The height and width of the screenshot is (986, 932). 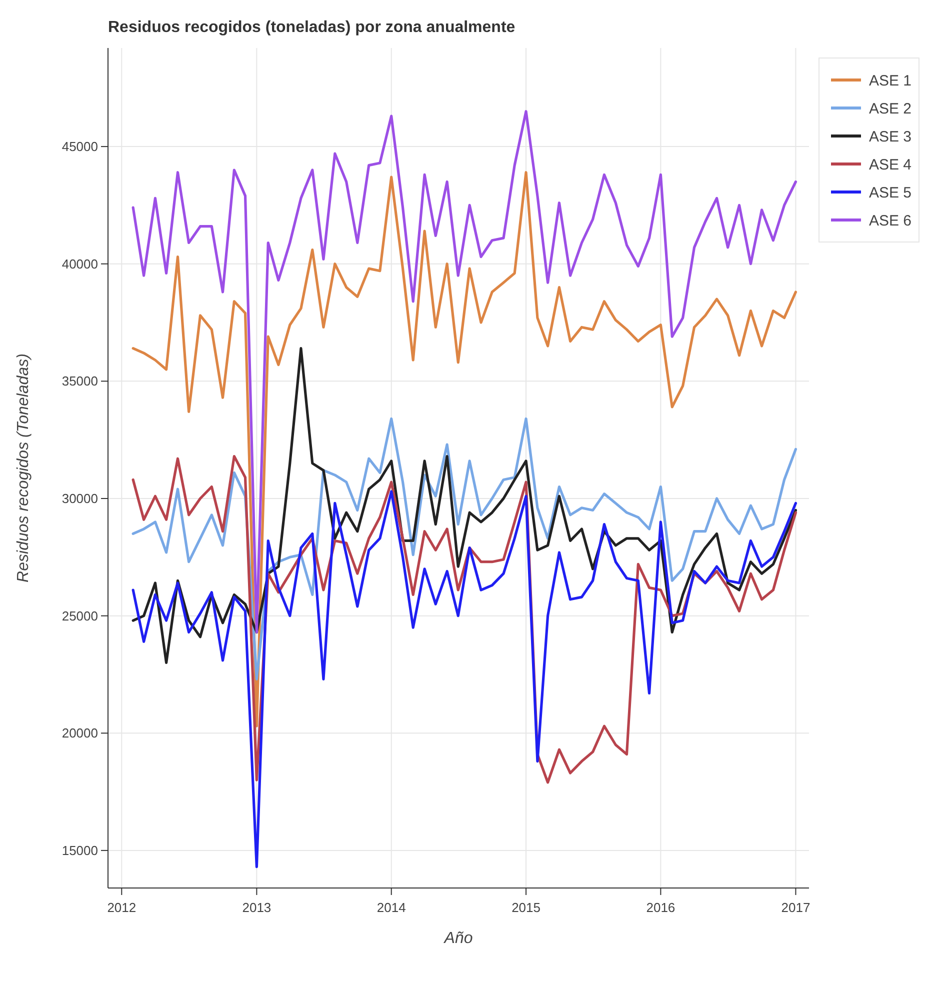 I want to click on legend-label: ASE 6, so click(x=890, y=221).